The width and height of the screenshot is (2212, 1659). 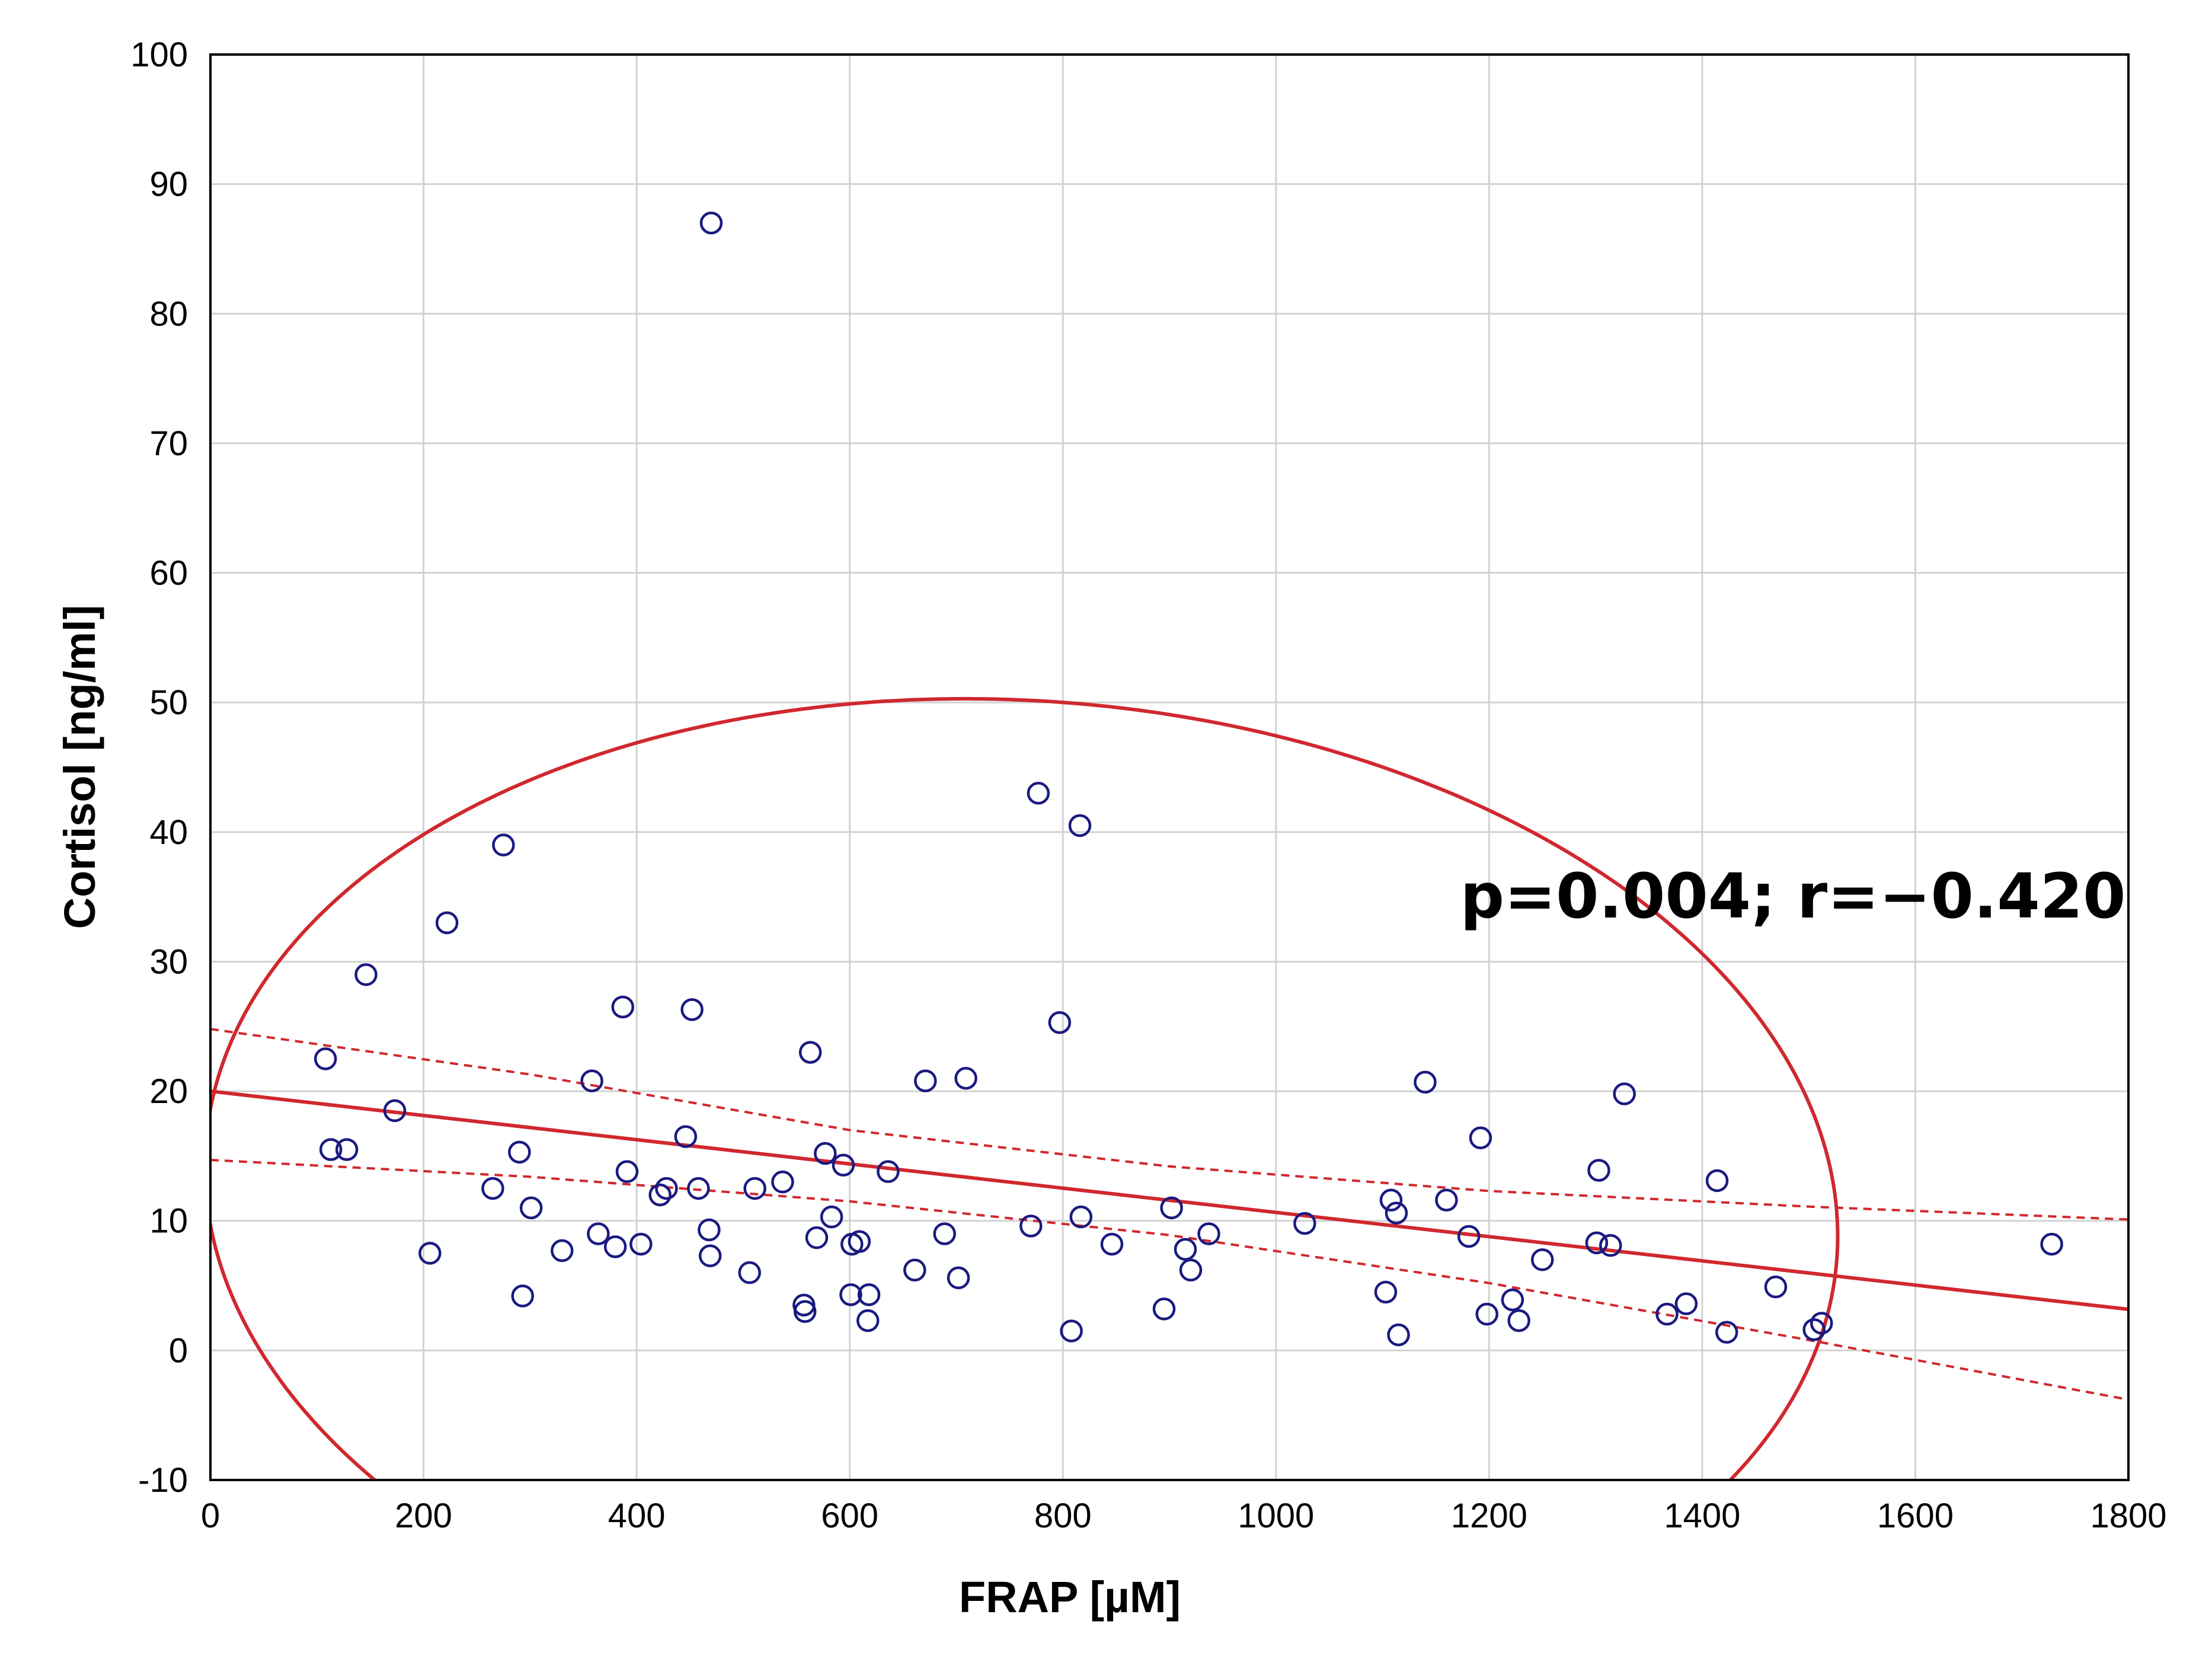 What do you see at coordinates (637, 1516) in the screenshot?
I see `x-tick-label: 400` at bounding box center [637, 1516].